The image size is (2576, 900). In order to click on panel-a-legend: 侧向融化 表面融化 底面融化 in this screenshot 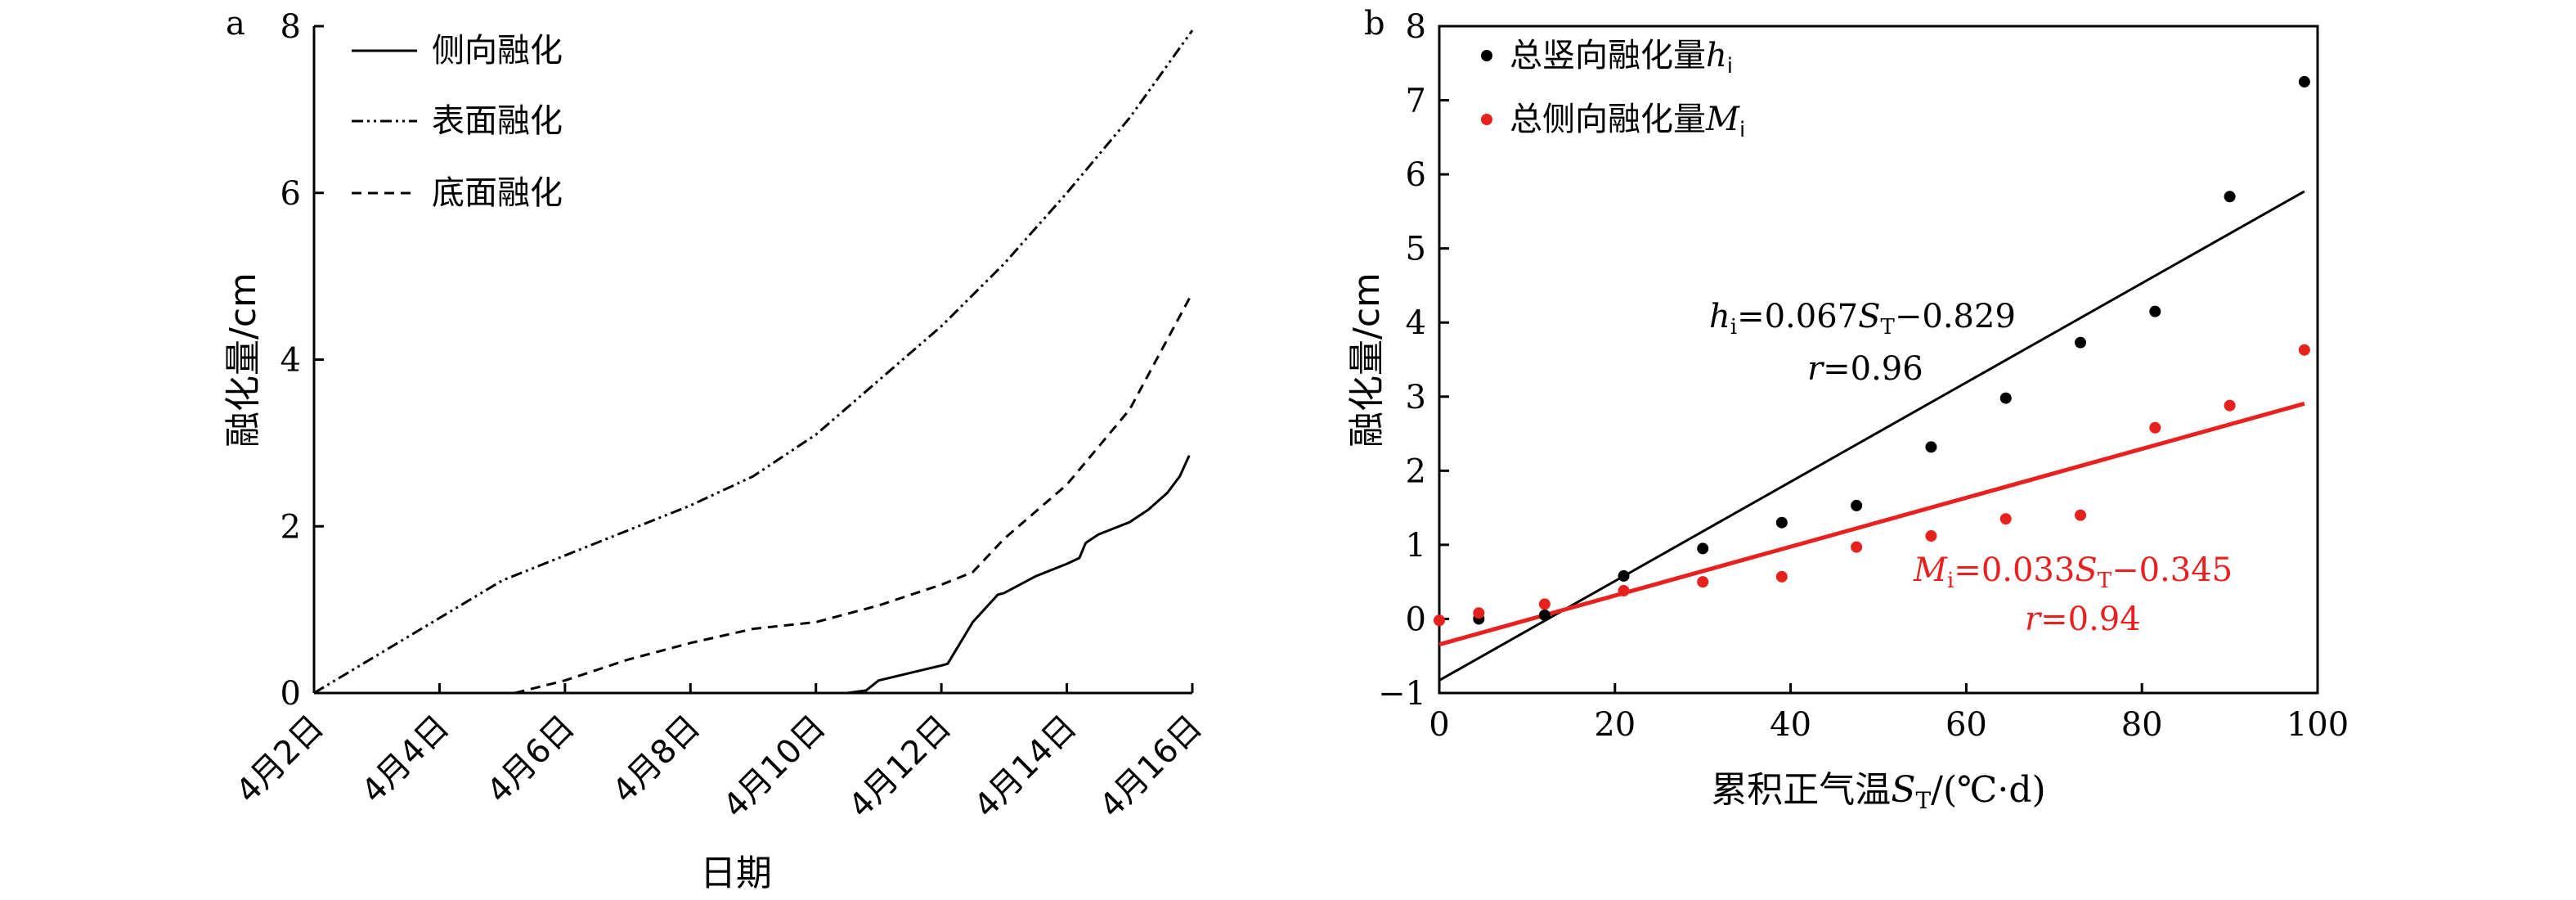, I will do `click(458, 122)`.